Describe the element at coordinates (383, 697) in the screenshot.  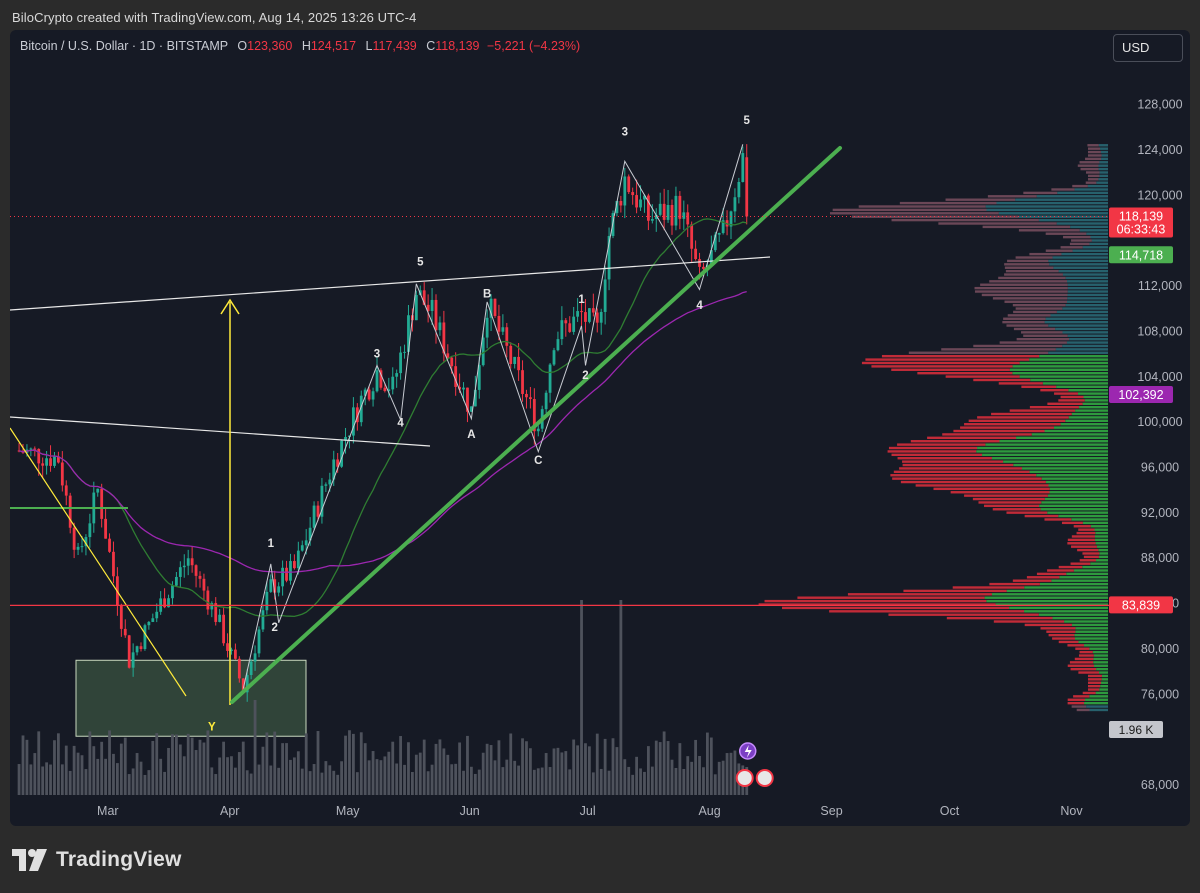
I see `volume-bars` at that location.